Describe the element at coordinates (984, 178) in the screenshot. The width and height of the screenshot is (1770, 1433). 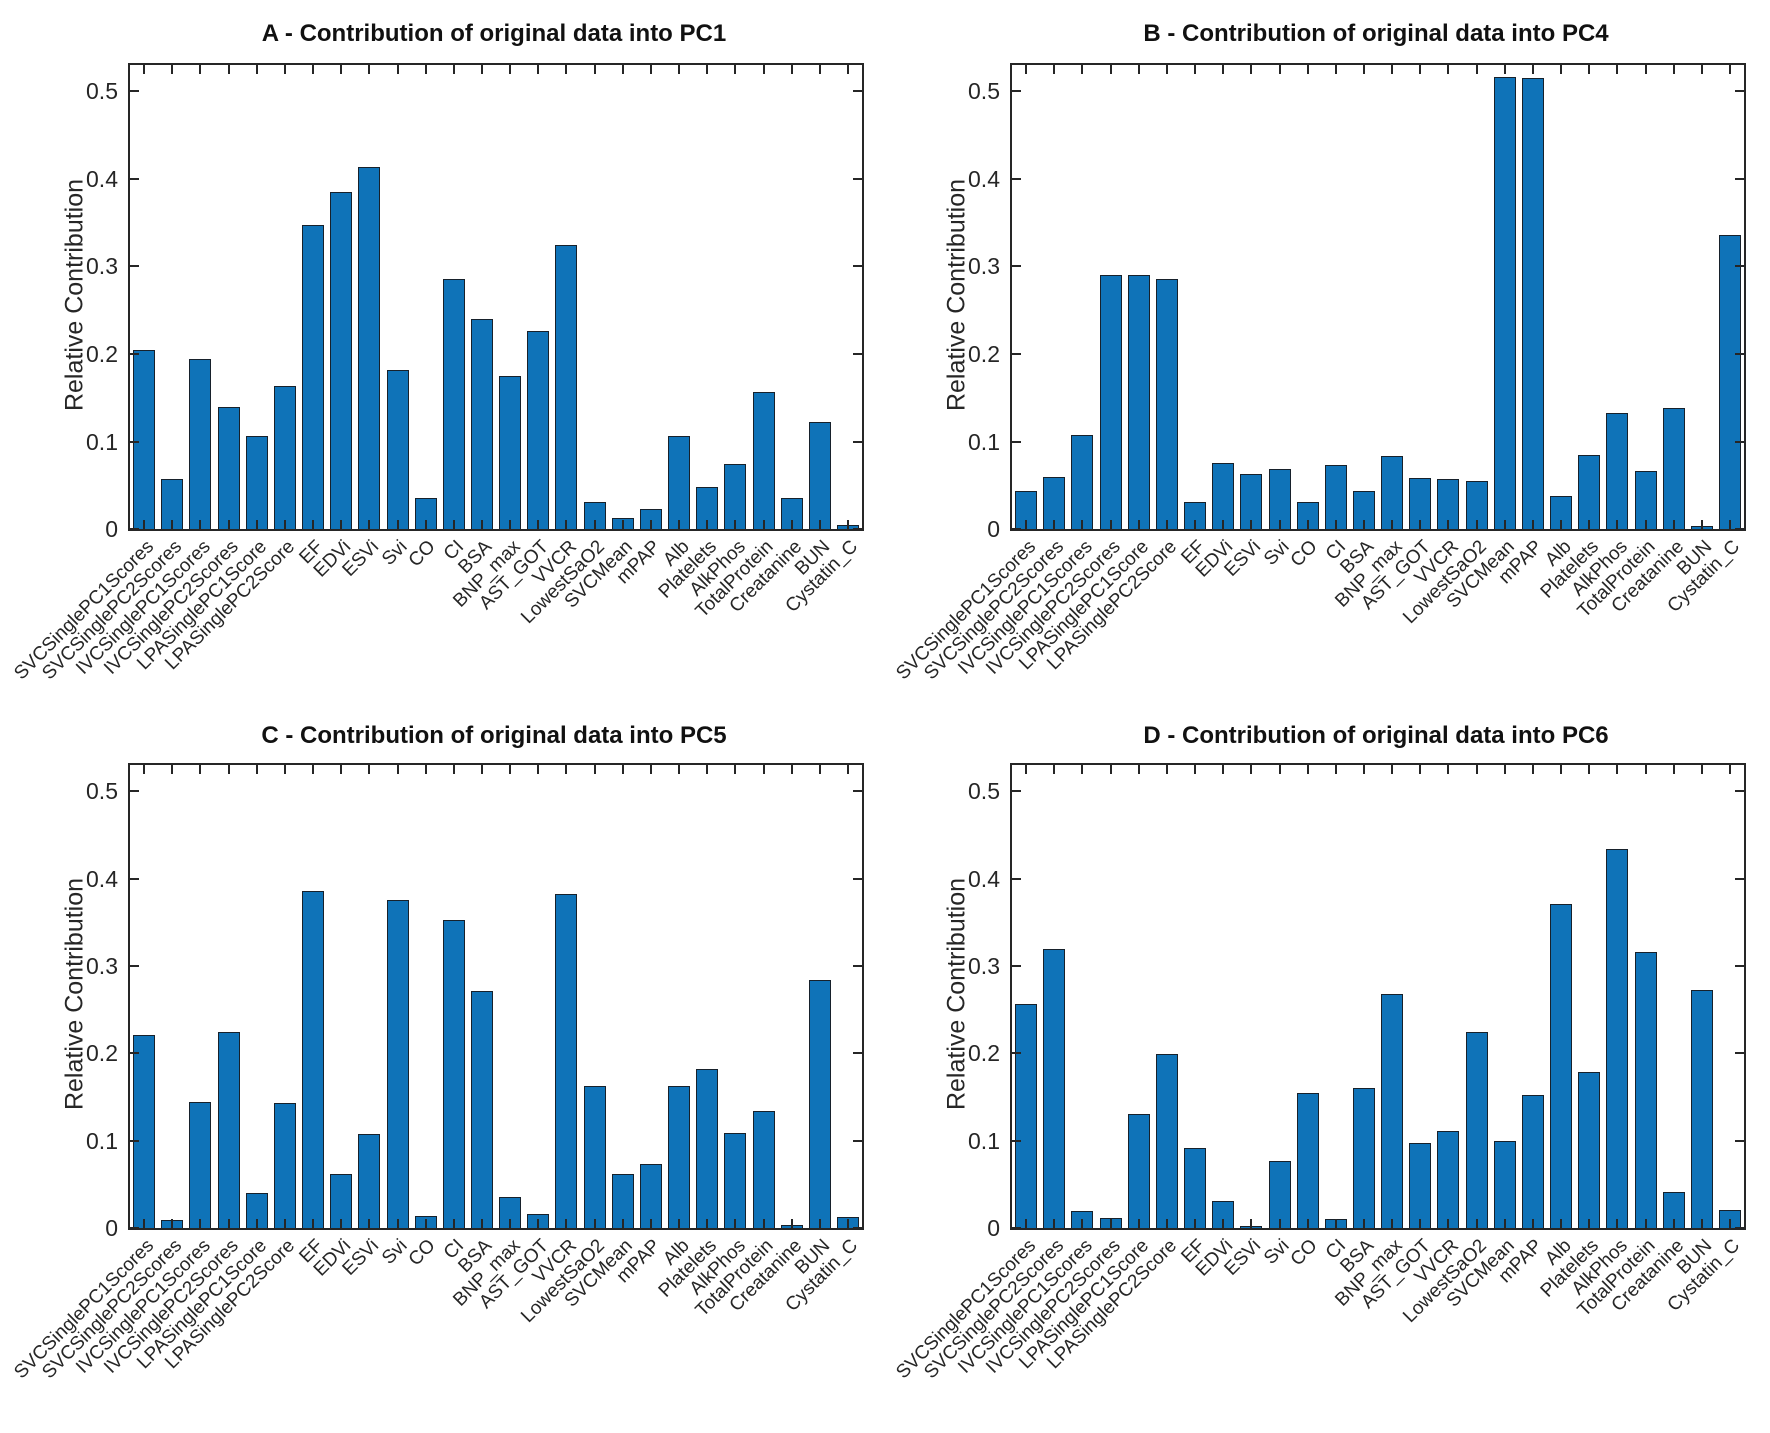
I see `y-tick-label: 0.4` at that location.